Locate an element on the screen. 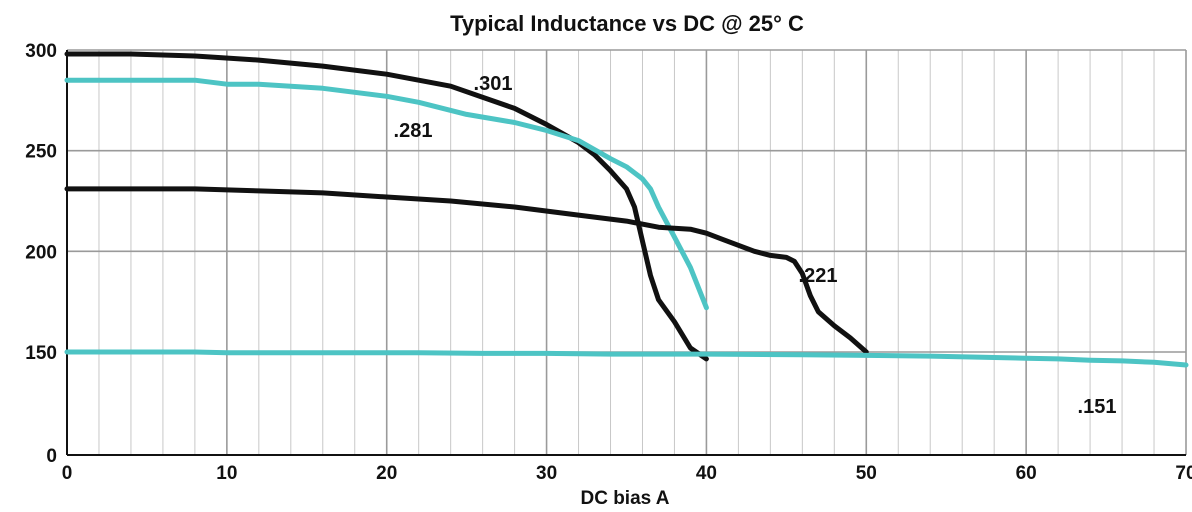 Image resolution: width=1192 pixels, height=512 pixels. x-tick-label: 50 is located at coordinates (866, 473).